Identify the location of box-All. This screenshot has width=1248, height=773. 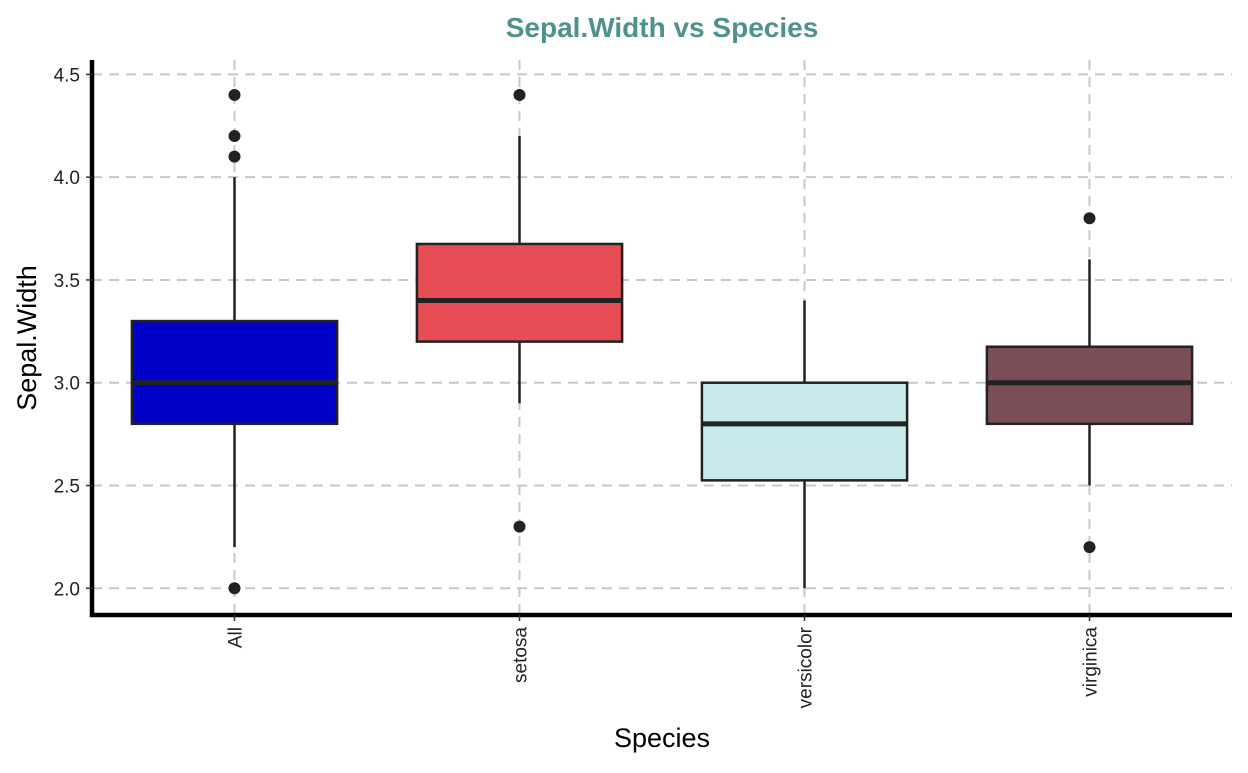
(234, 341).